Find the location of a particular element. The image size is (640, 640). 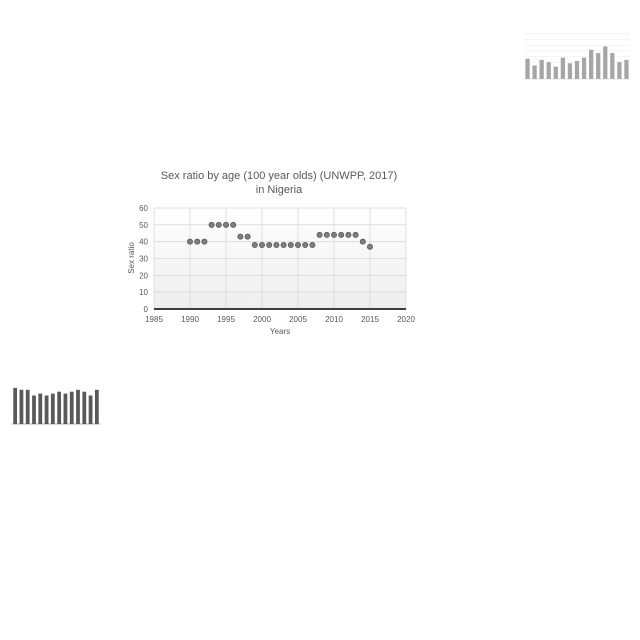

y-tick-label: 60 is located at coordinates (143, 208).